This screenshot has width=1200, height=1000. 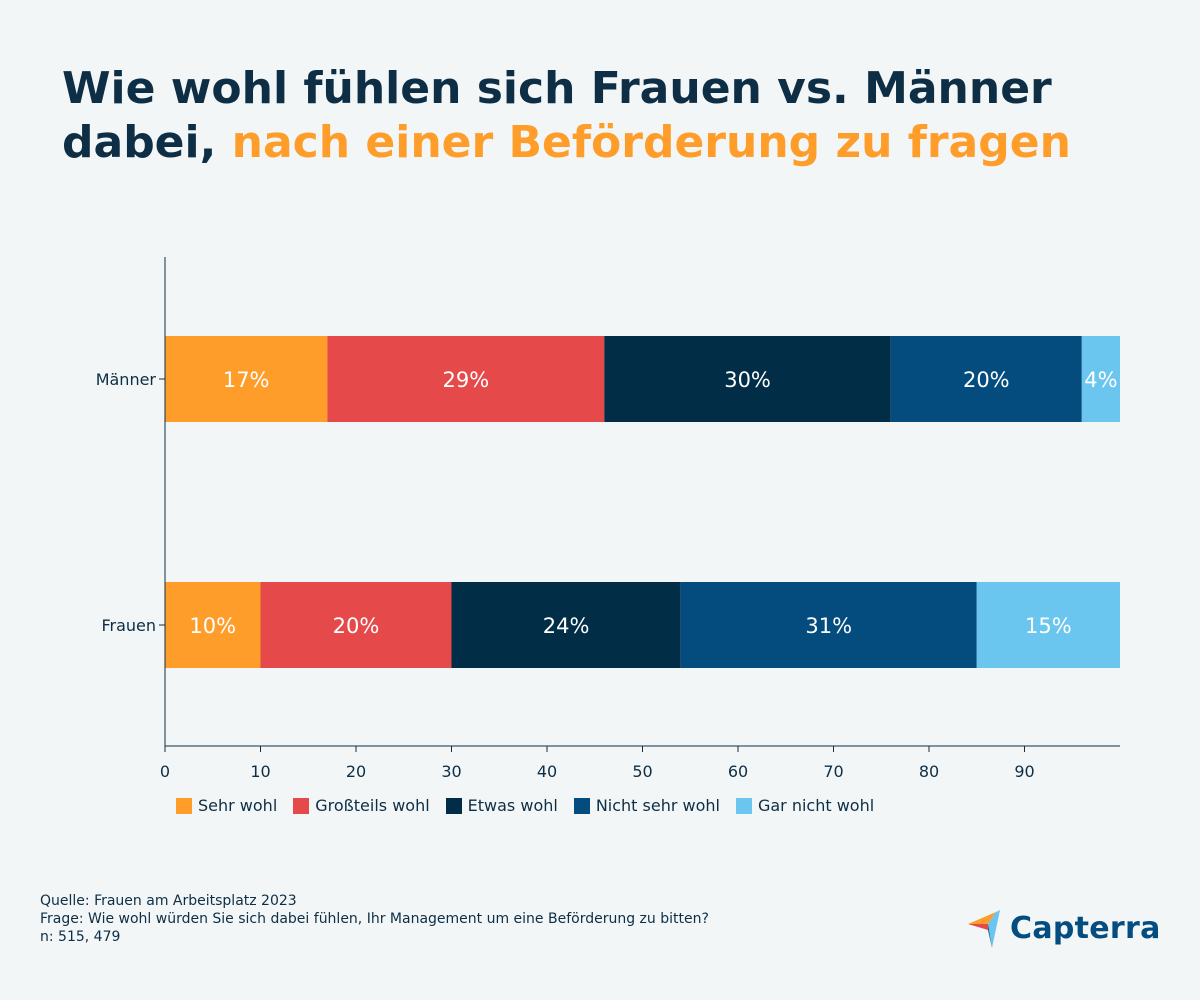 I want to click on x-tick-label-80: 80, so click(x=929, y=771).